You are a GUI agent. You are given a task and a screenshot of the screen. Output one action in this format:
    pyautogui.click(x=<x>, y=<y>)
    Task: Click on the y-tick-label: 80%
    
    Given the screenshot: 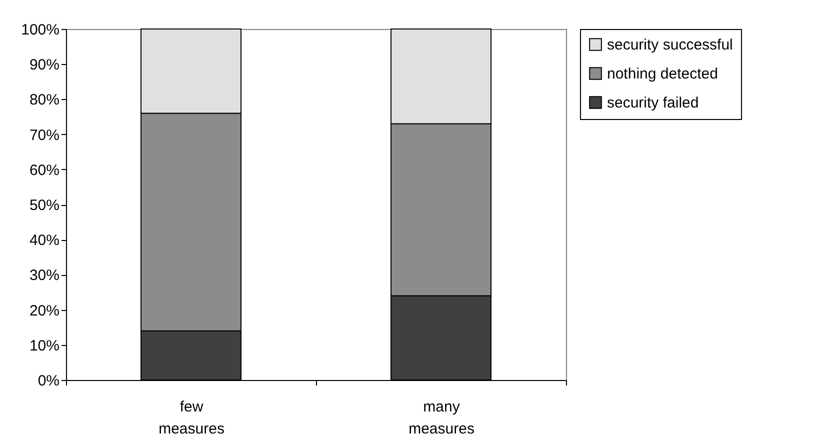 What is the action you would take?
    pyautogui.click(x=44, y=100)
    